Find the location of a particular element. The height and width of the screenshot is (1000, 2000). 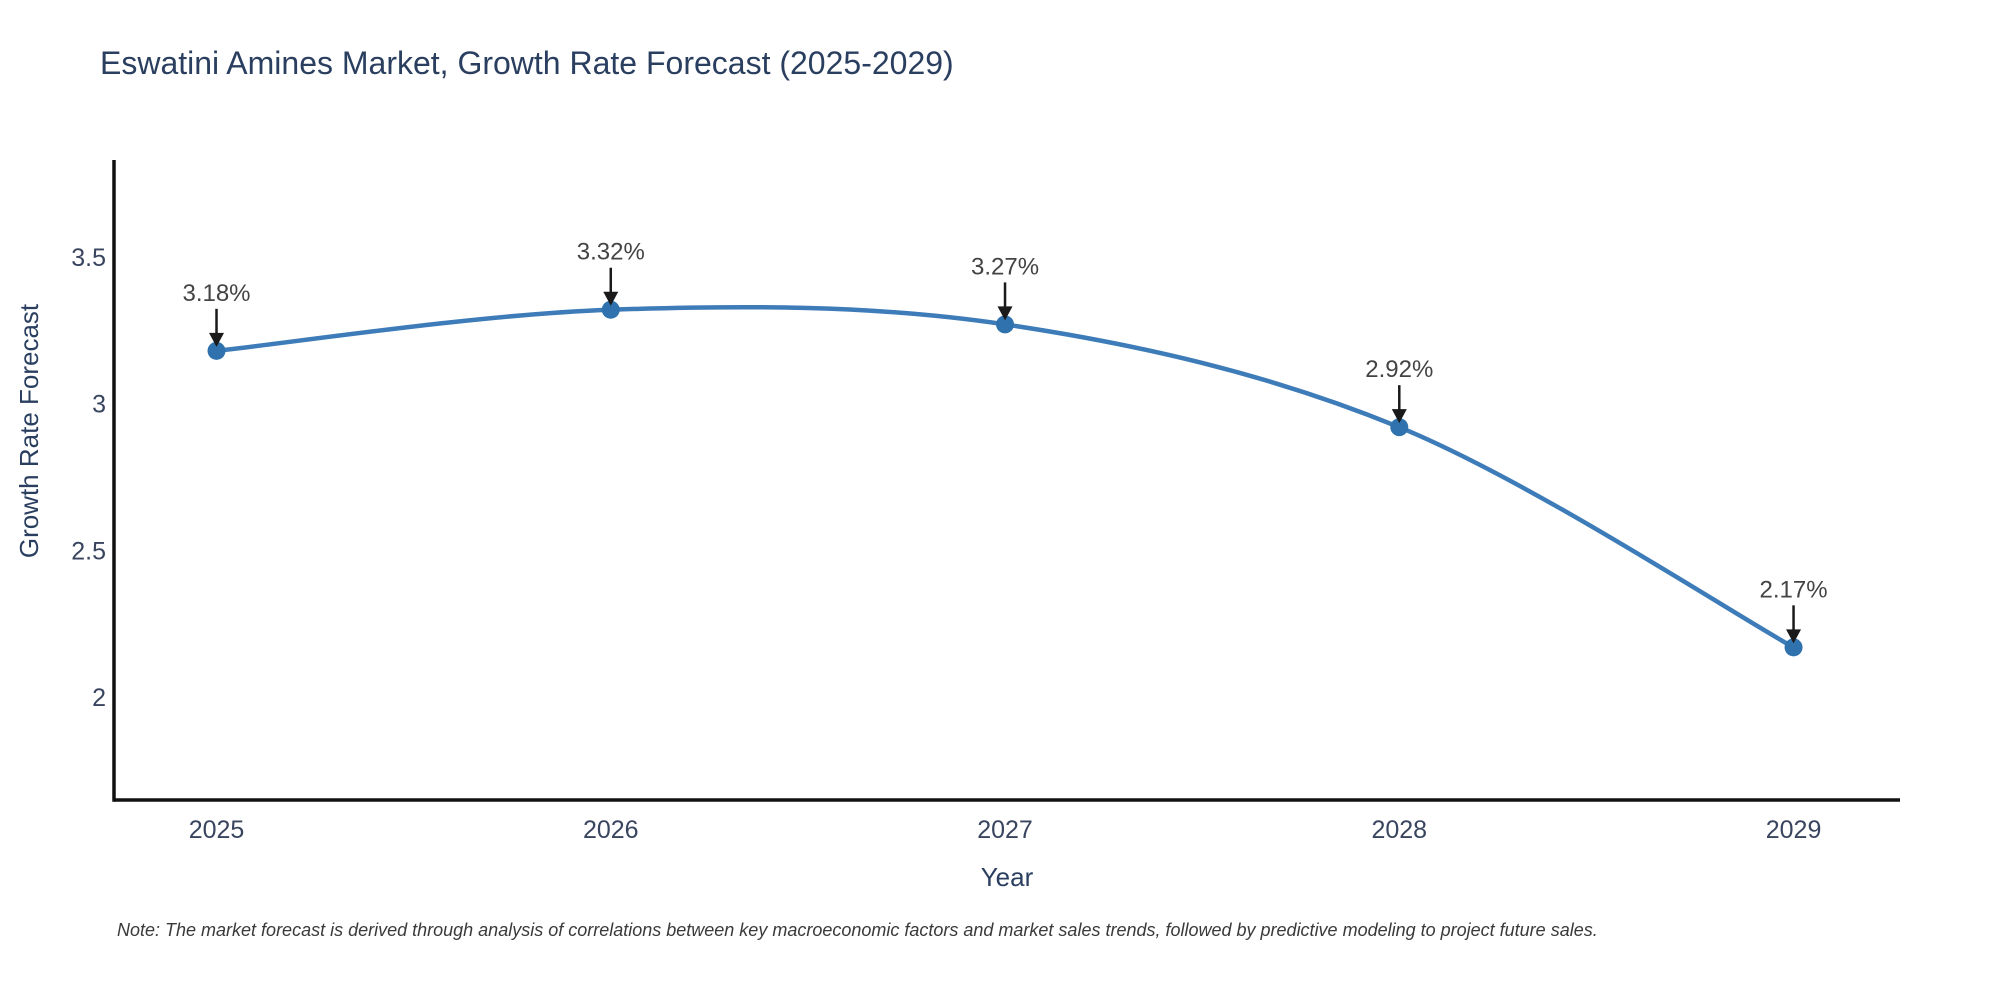

x-tick-label: 2027 is located at coordinates (1005, 830).